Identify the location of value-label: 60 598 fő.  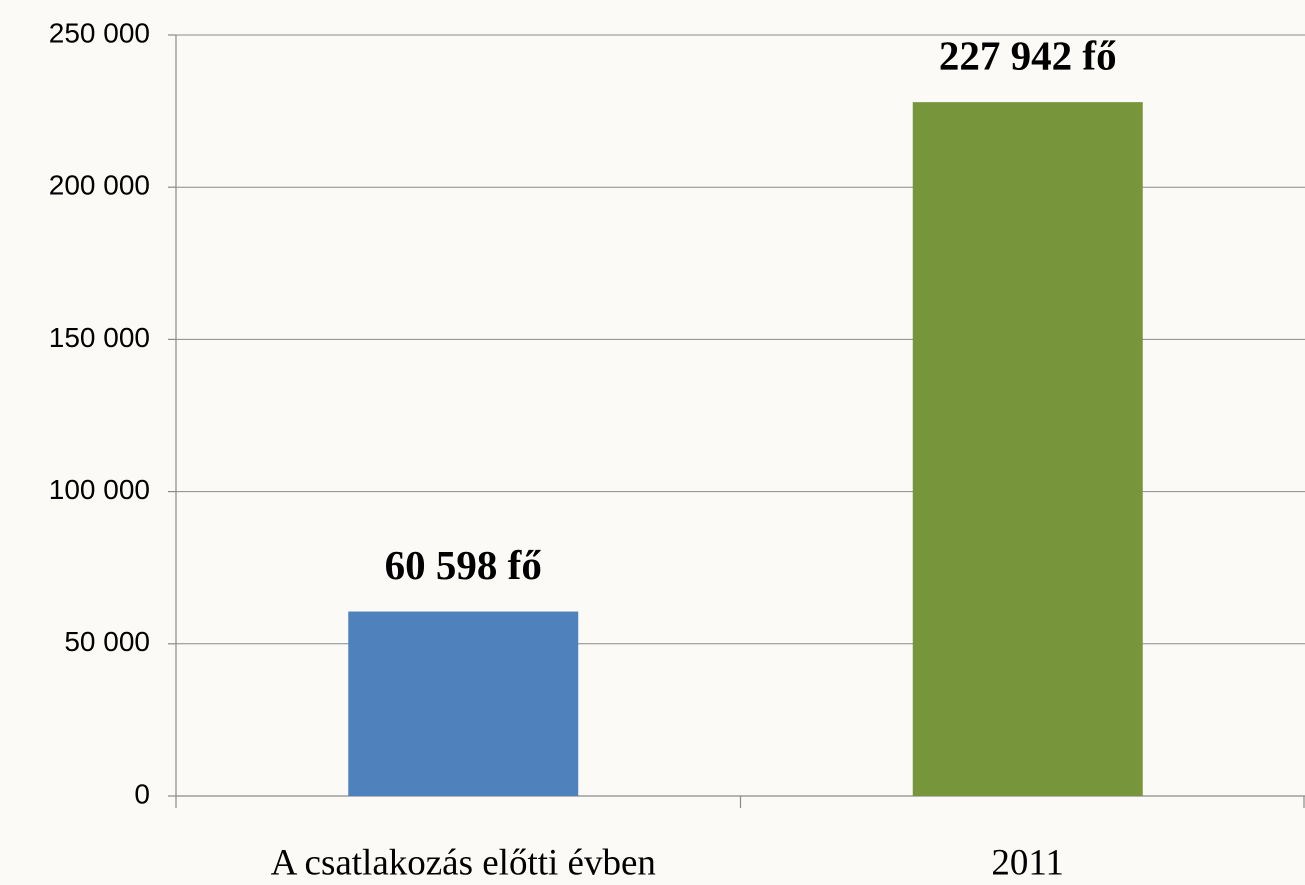
(463, 565).